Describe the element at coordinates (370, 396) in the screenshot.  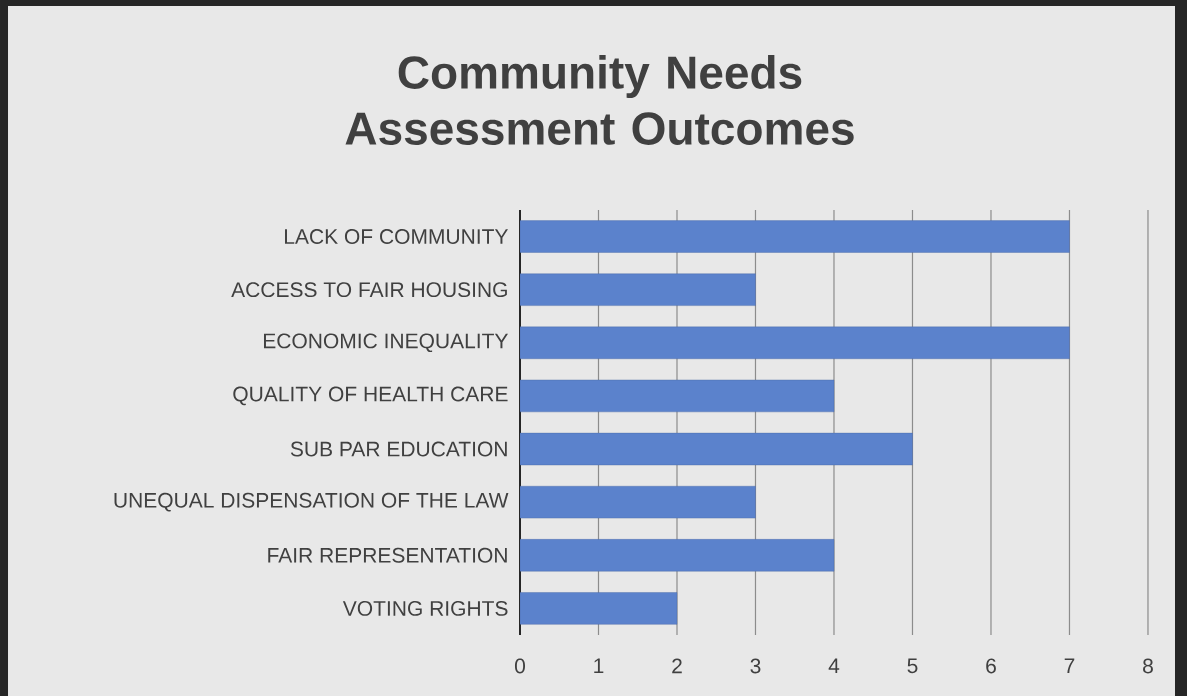
I see `y-tick-label: QUALITY OF HEALTH CARE` at that location.